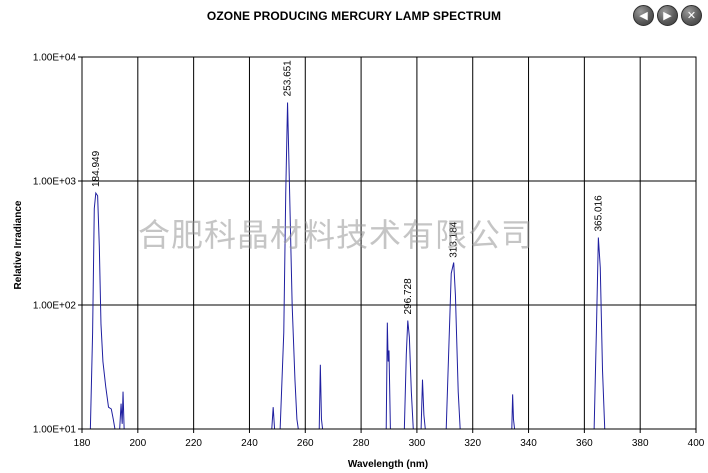 Image resolution: width=708 pixels, height=473 pixels. I want to click on arrow-left-icon: ◀, so click(643, 15).